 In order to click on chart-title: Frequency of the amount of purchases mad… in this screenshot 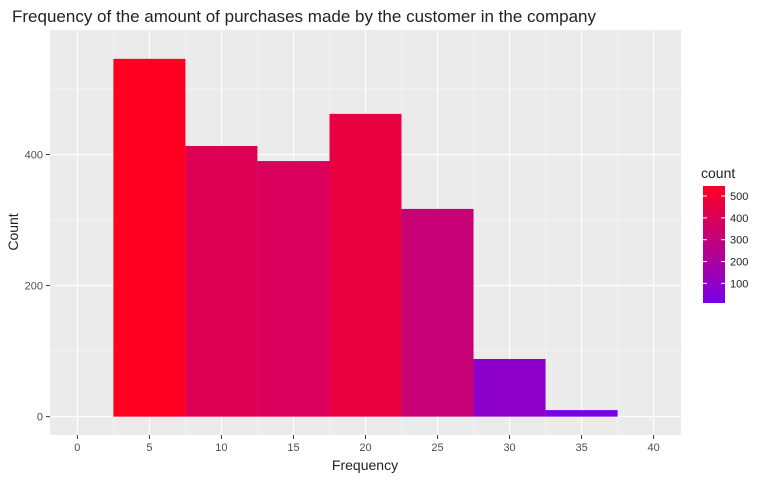, I will do `click(304, 16)`.